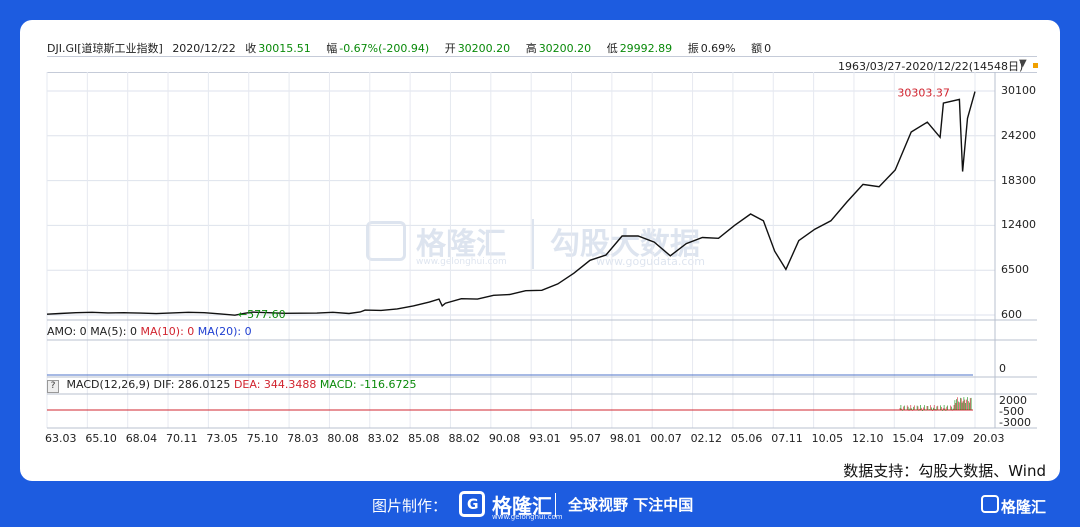 Image resolution: width=1080 pixels, height=527 pixels. Describe the element at coordinates (650, 261) in the screenshot. I see `watermark-data-url: www.gogudata.com` at that location.